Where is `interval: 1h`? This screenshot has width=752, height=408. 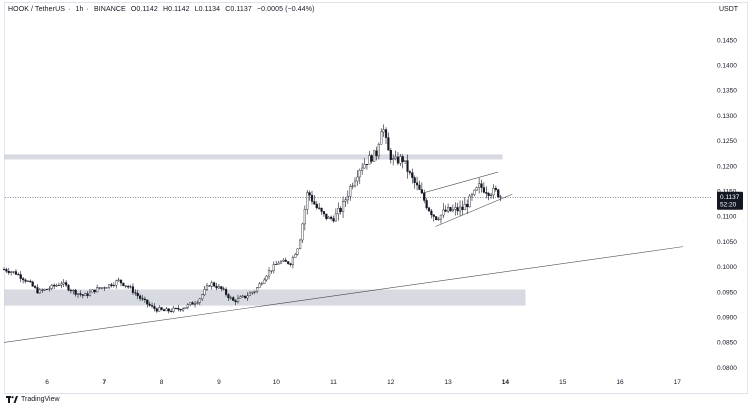
interval: 1h is located at coordinates (79, 9).